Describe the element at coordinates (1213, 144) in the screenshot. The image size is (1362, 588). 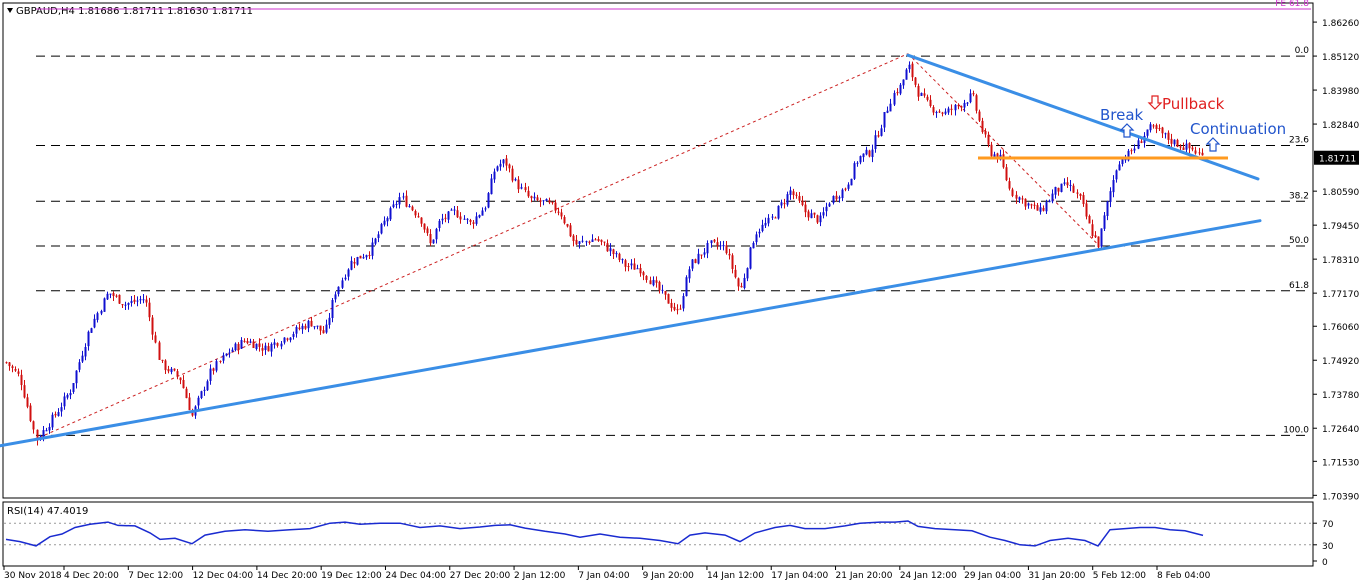
I see `arrow-up-icon` at that location.